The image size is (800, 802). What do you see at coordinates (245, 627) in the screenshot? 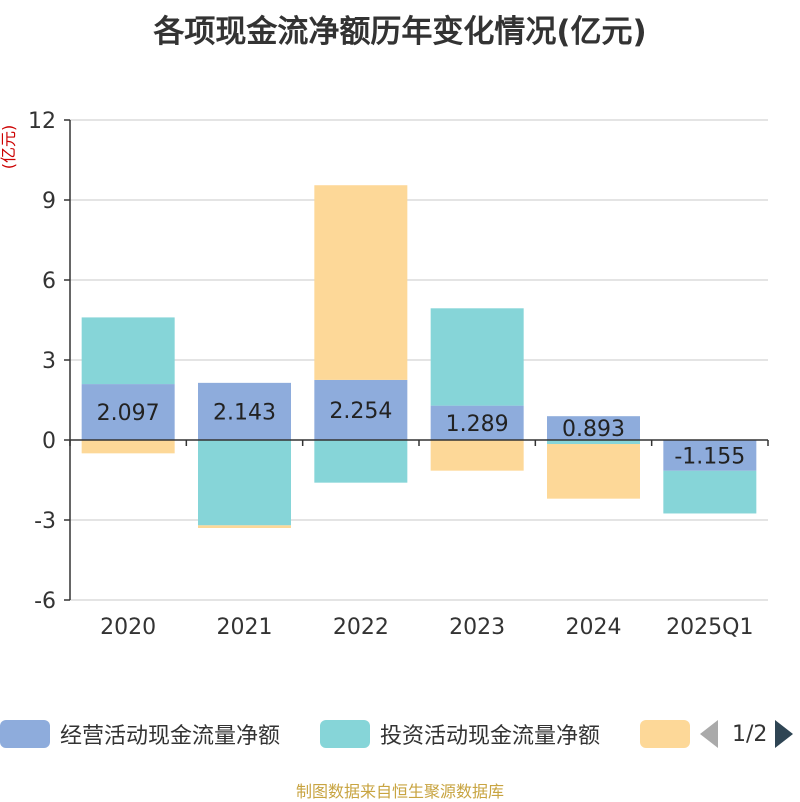
I see `x-tick-label: 2021` at bounding box center [245, 627].